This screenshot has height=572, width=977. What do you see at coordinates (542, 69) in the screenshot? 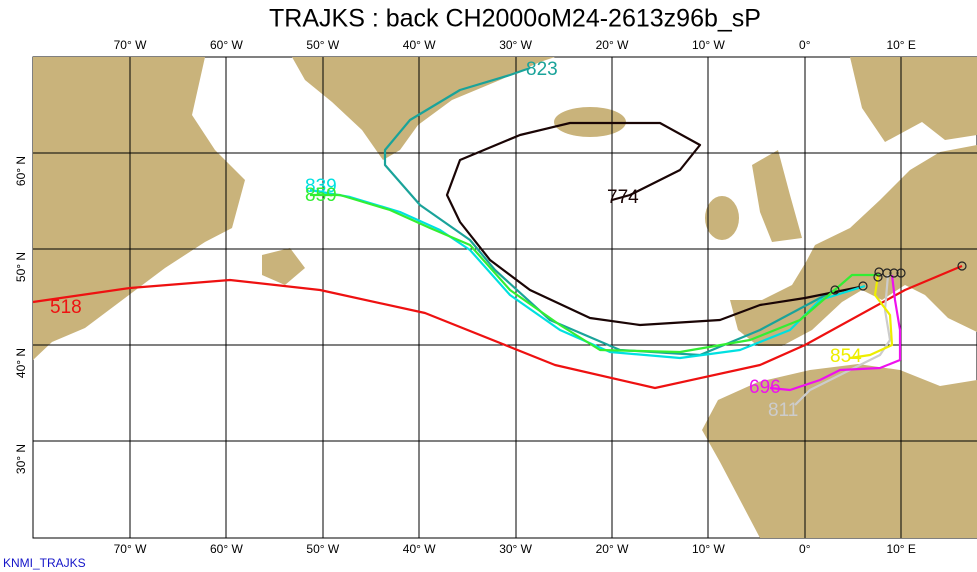
I see `trajectory-label: 823` at bounding box center [542, 69].